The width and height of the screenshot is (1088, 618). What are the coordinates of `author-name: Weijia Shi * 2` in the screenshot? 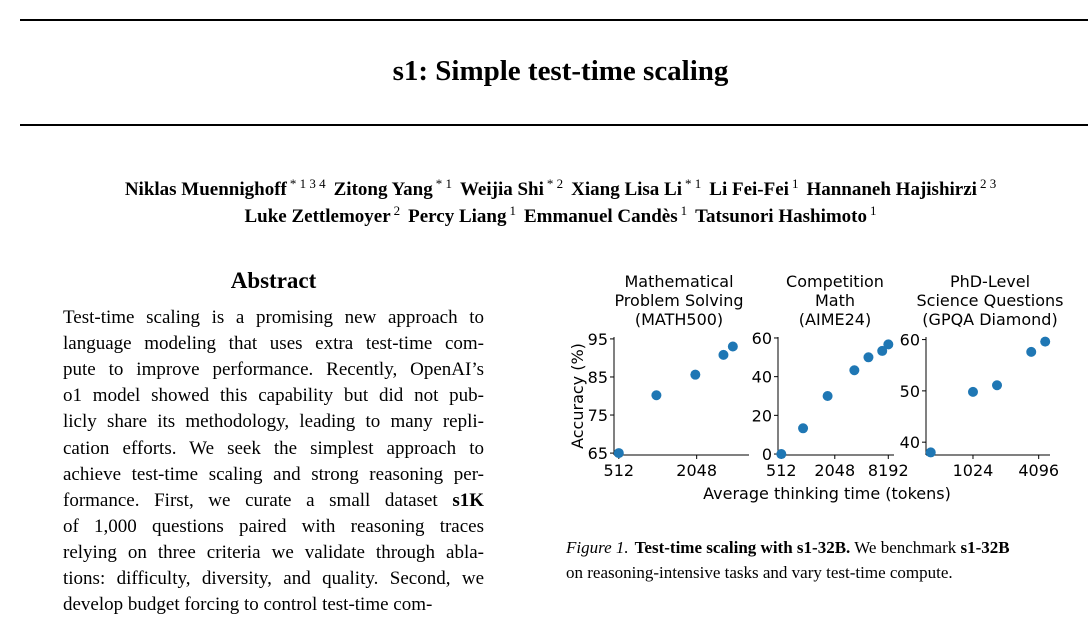 It's located at (511, 188).